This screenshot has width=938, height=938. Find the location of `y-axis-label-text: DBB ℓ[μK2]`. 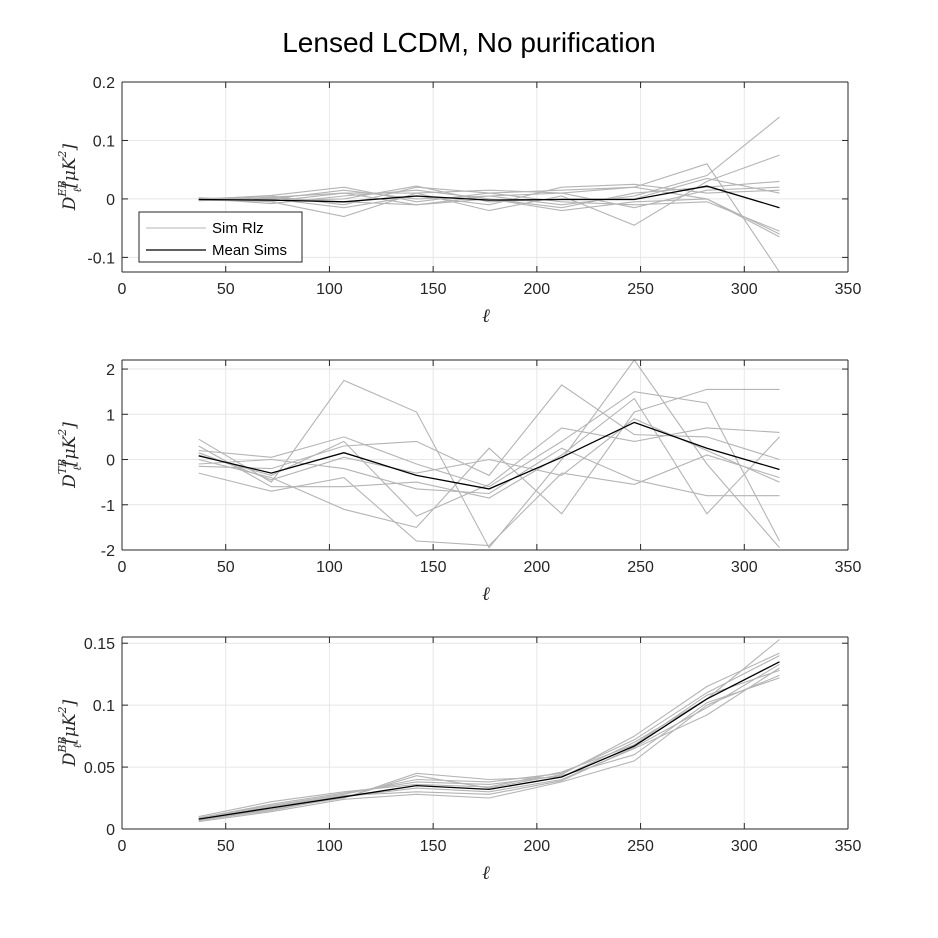

y-axis-label-text: DBB ℓ[μK2] is located at coordinates (70, 733).